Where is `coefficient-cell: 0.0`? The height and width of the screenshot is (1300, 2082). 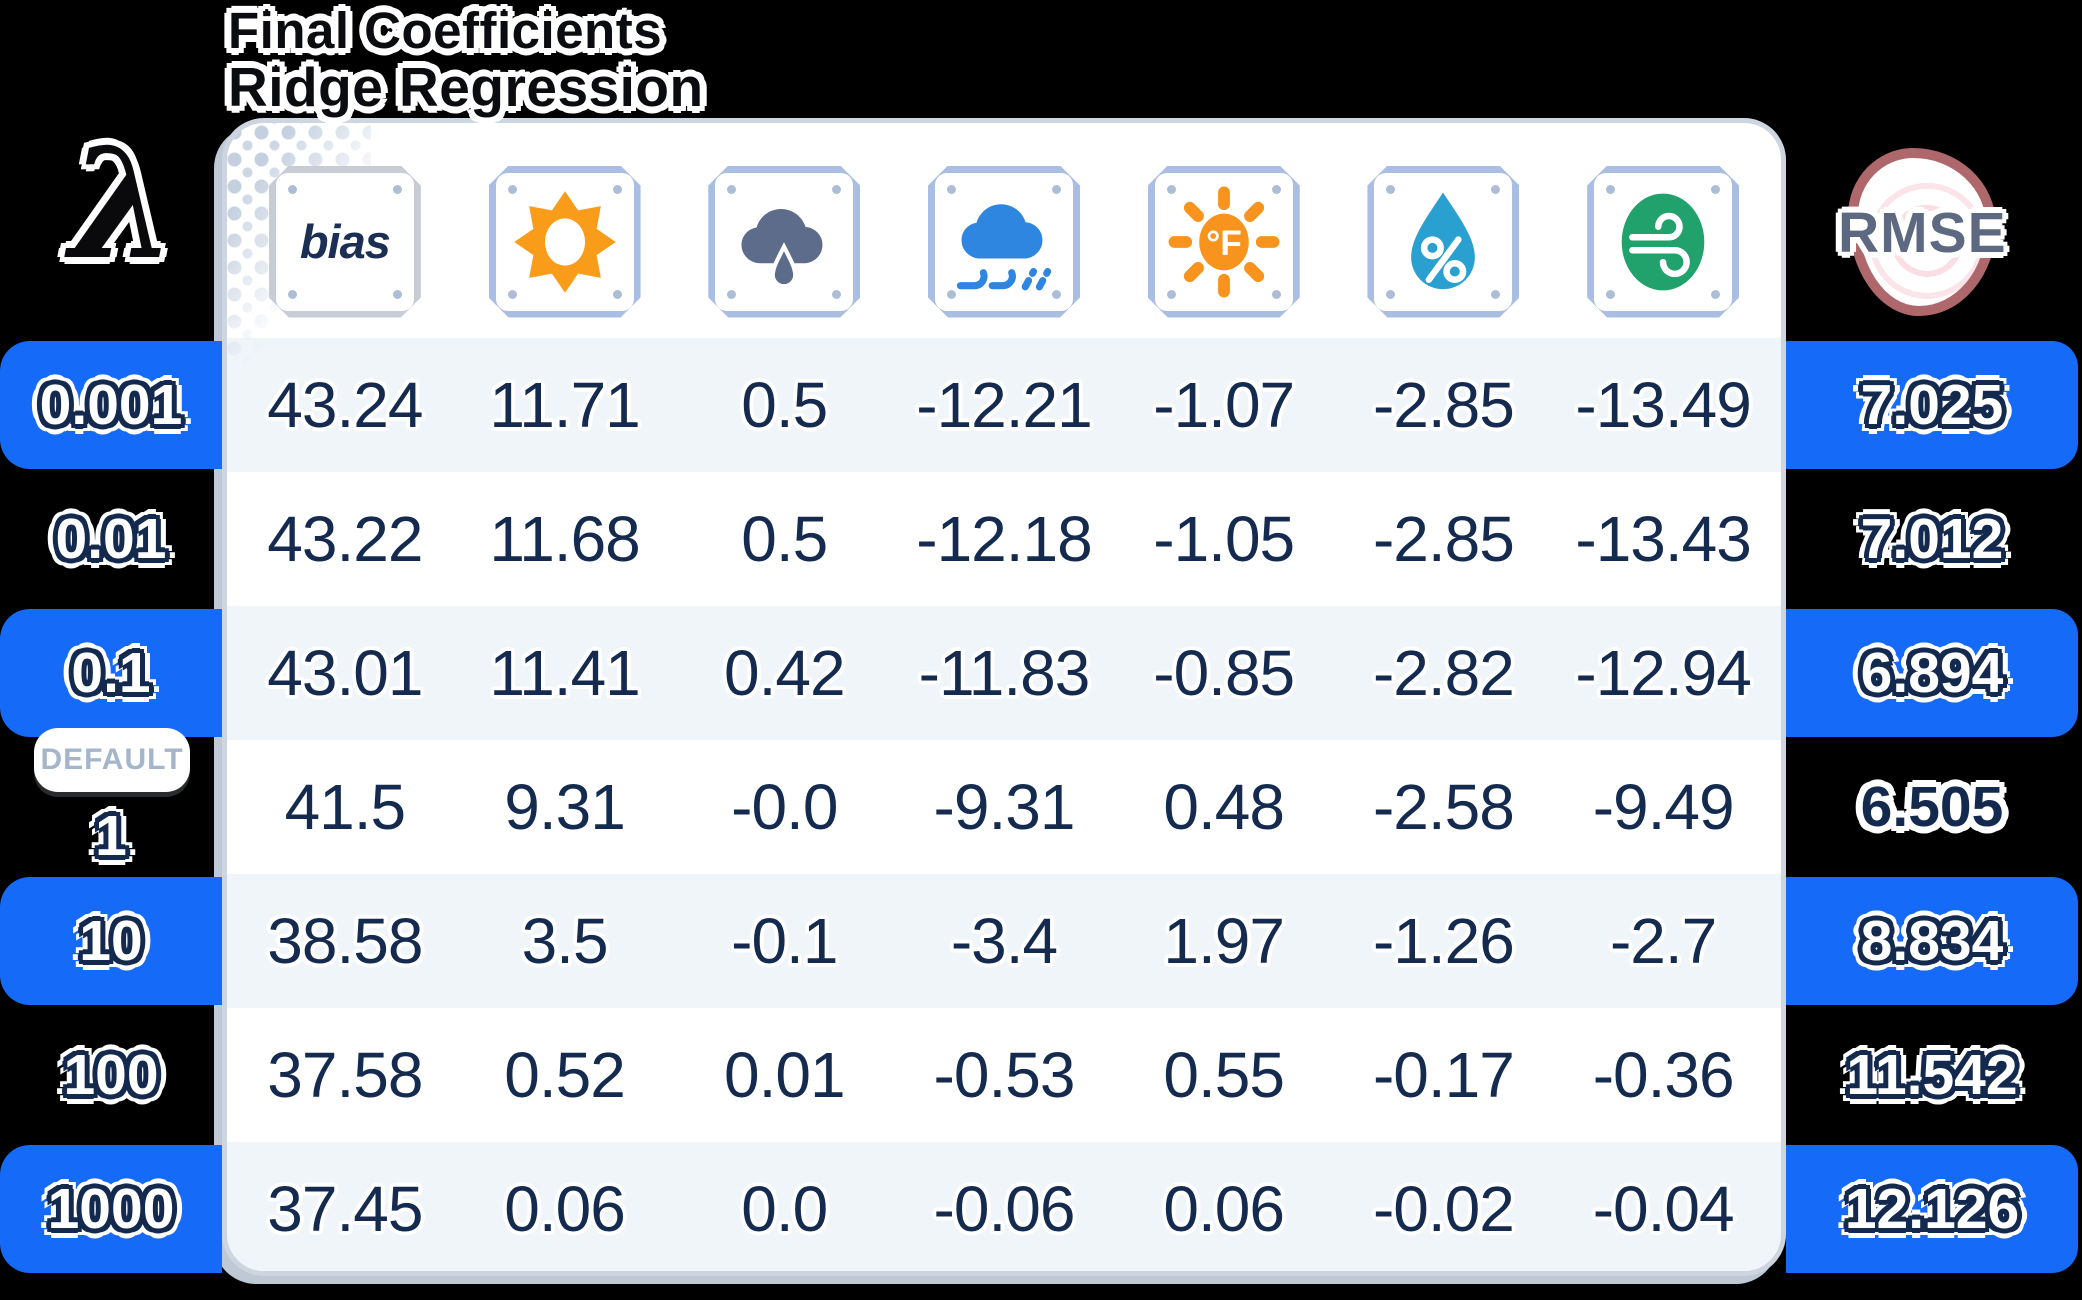
coefficient-cell: 0.0 is located at coordinates (784, 1209).